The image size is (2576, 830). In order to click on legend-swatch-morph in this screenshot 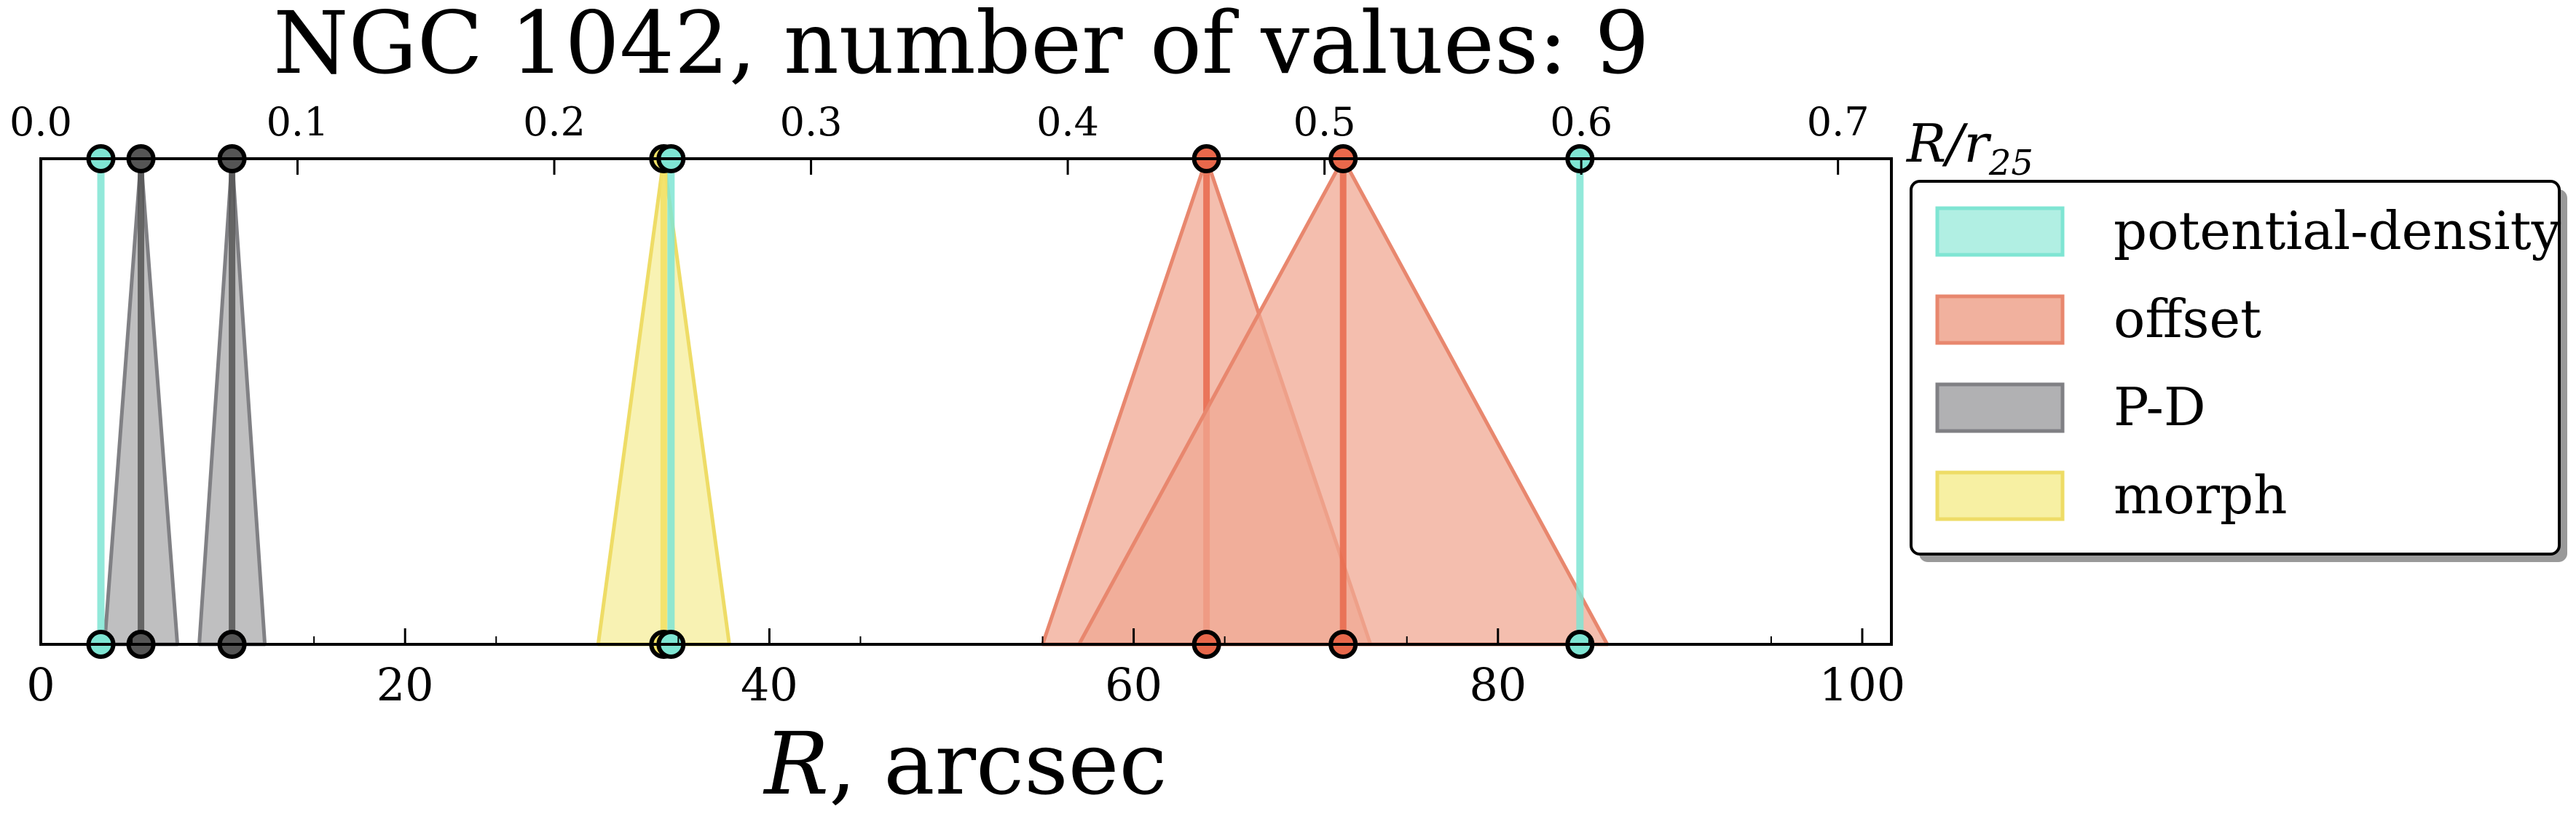, I will do `click(2000, 496)`.